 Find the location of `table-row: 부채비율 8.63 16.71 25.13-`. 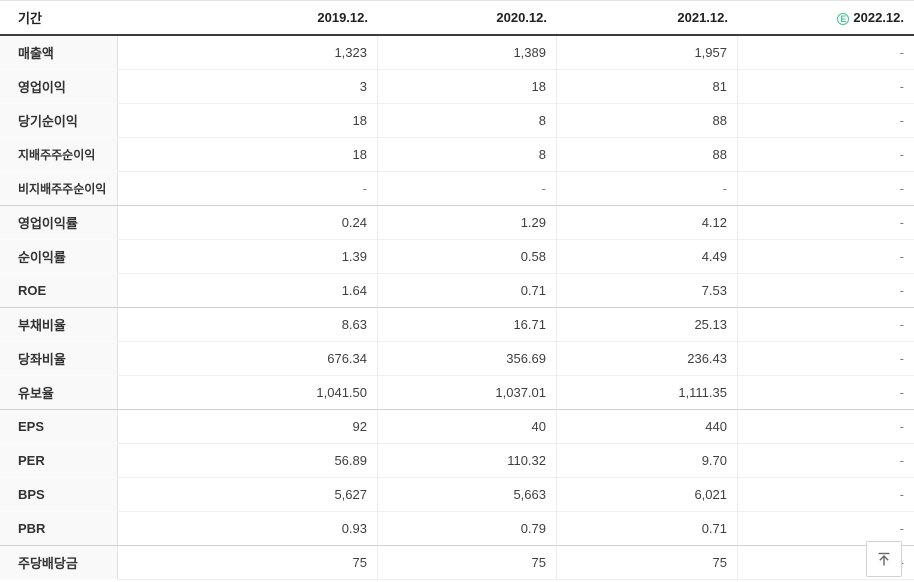

table-row: 부채비율 8.63 16.71 25.13- is located at coordinates (457, 325).